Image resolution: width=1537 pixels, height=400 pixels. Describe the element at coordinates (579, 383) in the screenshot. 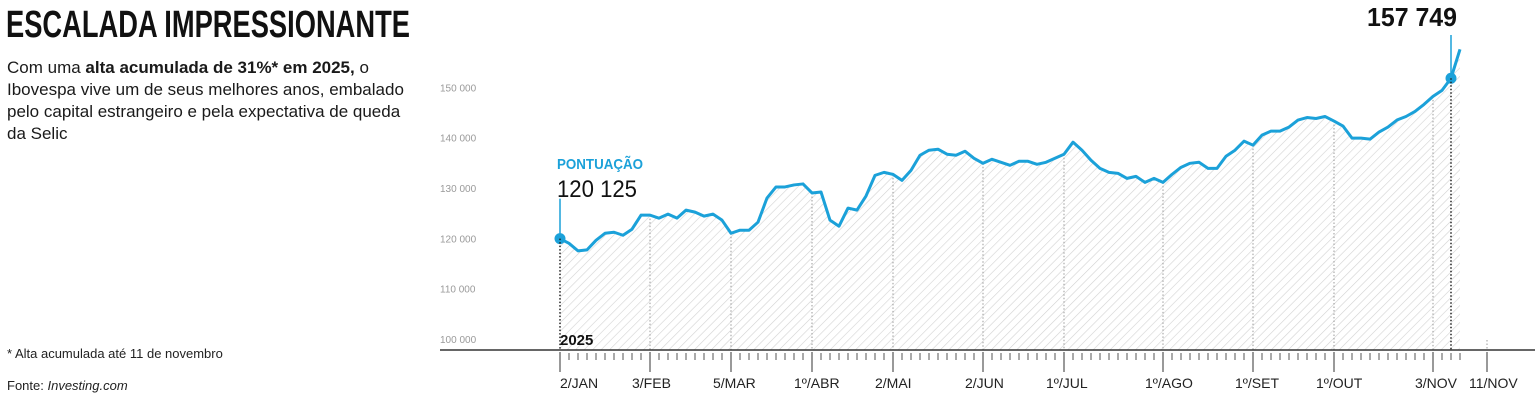

I see `x-tick-label: 2/JAN` at that location.